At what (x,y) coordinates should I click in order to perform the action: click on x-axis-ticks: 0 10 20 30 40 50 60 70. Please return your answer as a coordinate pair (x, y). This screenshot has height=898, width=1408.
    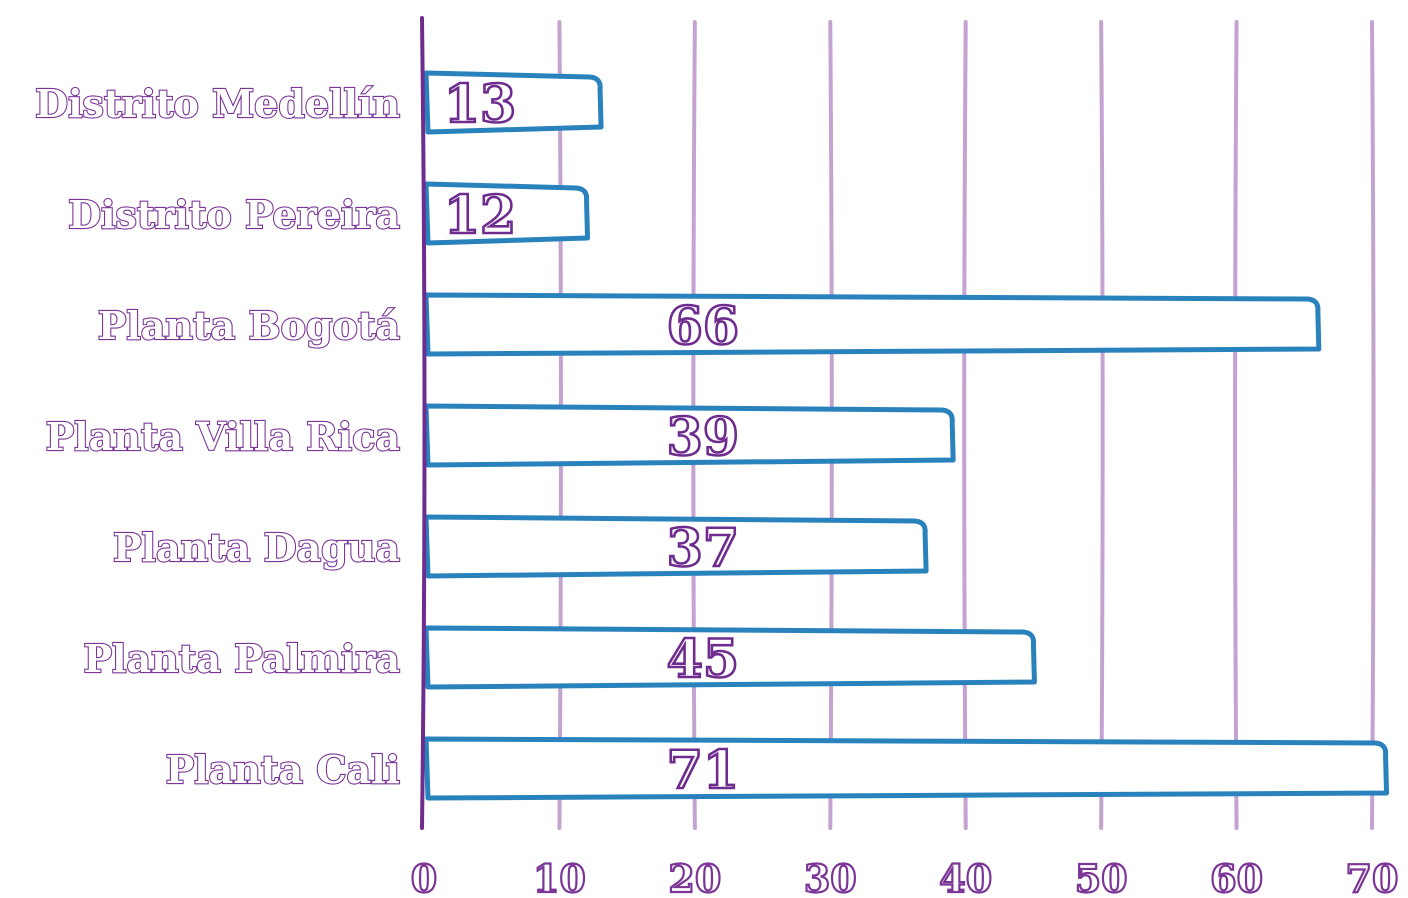
    Looking at the image, I should click on (905, 876).